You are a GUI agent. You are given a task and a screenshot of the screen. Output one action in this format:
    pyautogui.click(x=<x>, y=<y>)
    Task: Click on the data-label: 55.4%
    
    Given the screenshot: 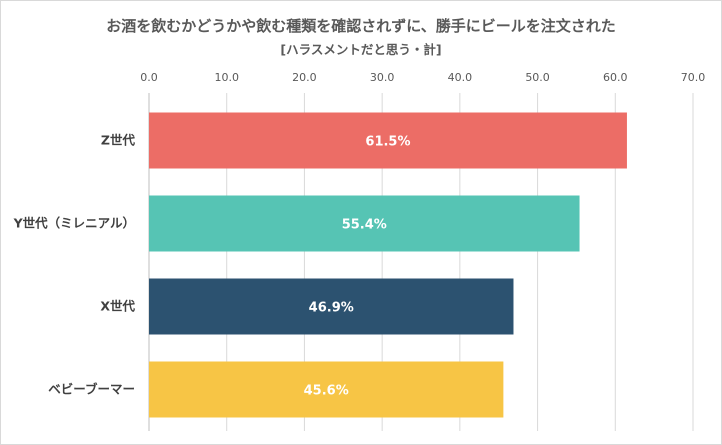 What is the action you would take?
    pyautogui.click(x=364, y=225)
    